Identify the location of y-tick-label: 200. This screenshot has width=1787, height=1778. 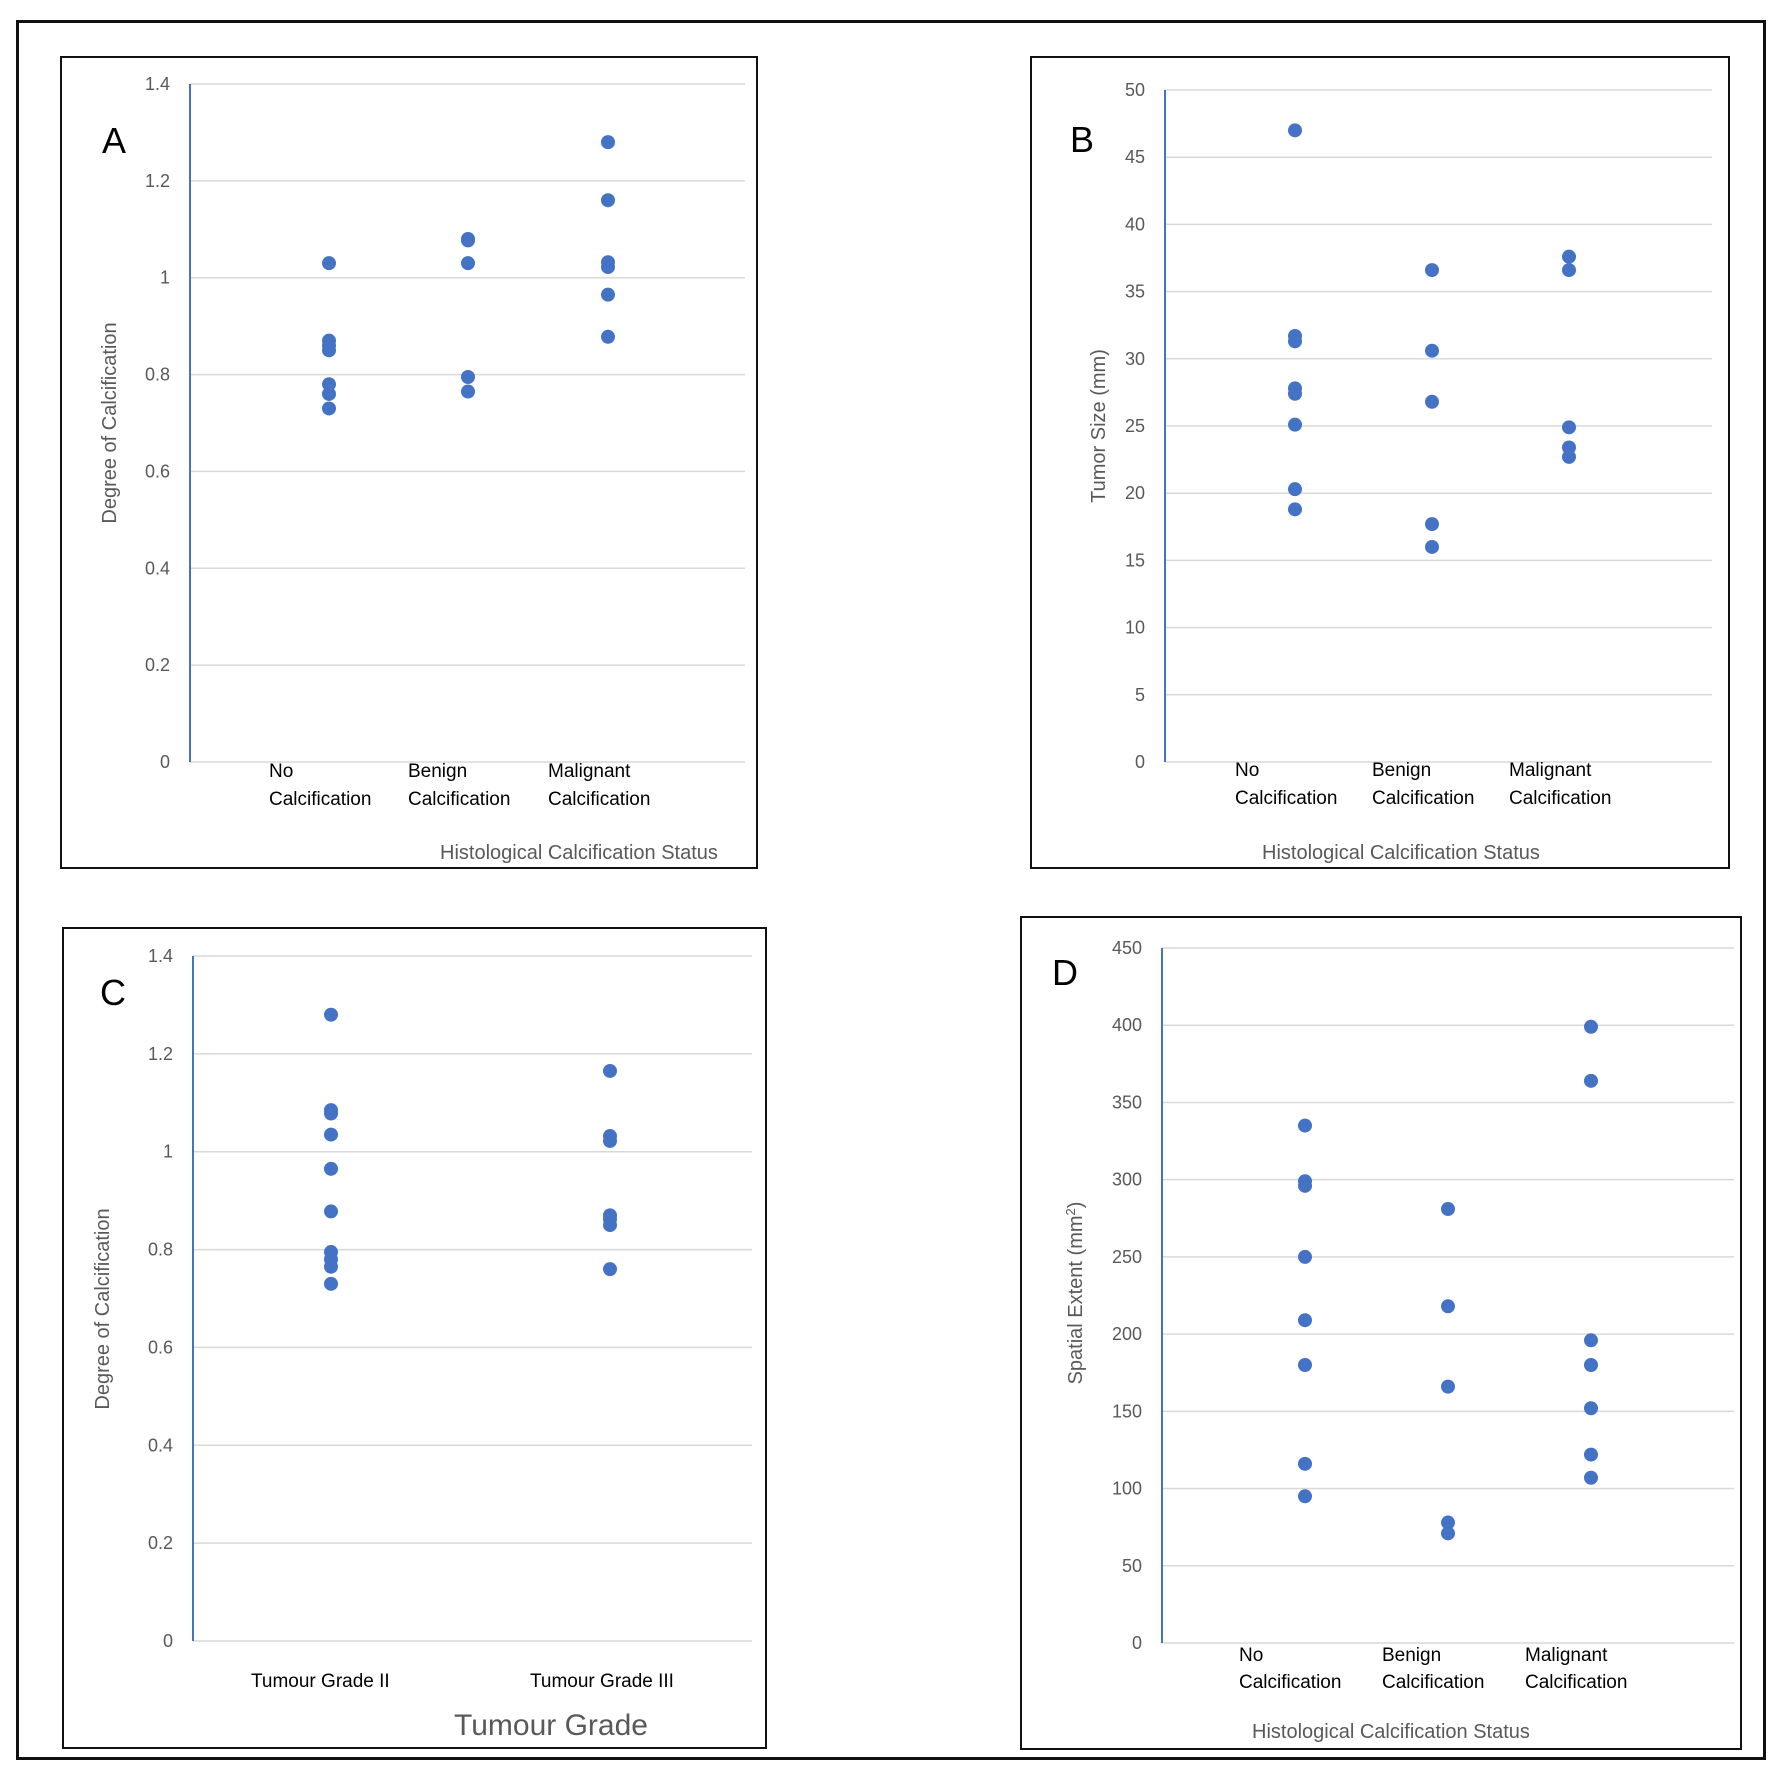
(1127, 1334).